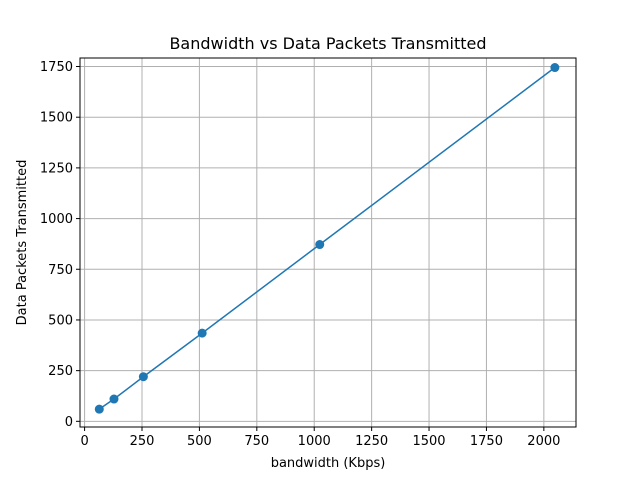  I want to click on x-tick-label: 250, so click(142, 441).